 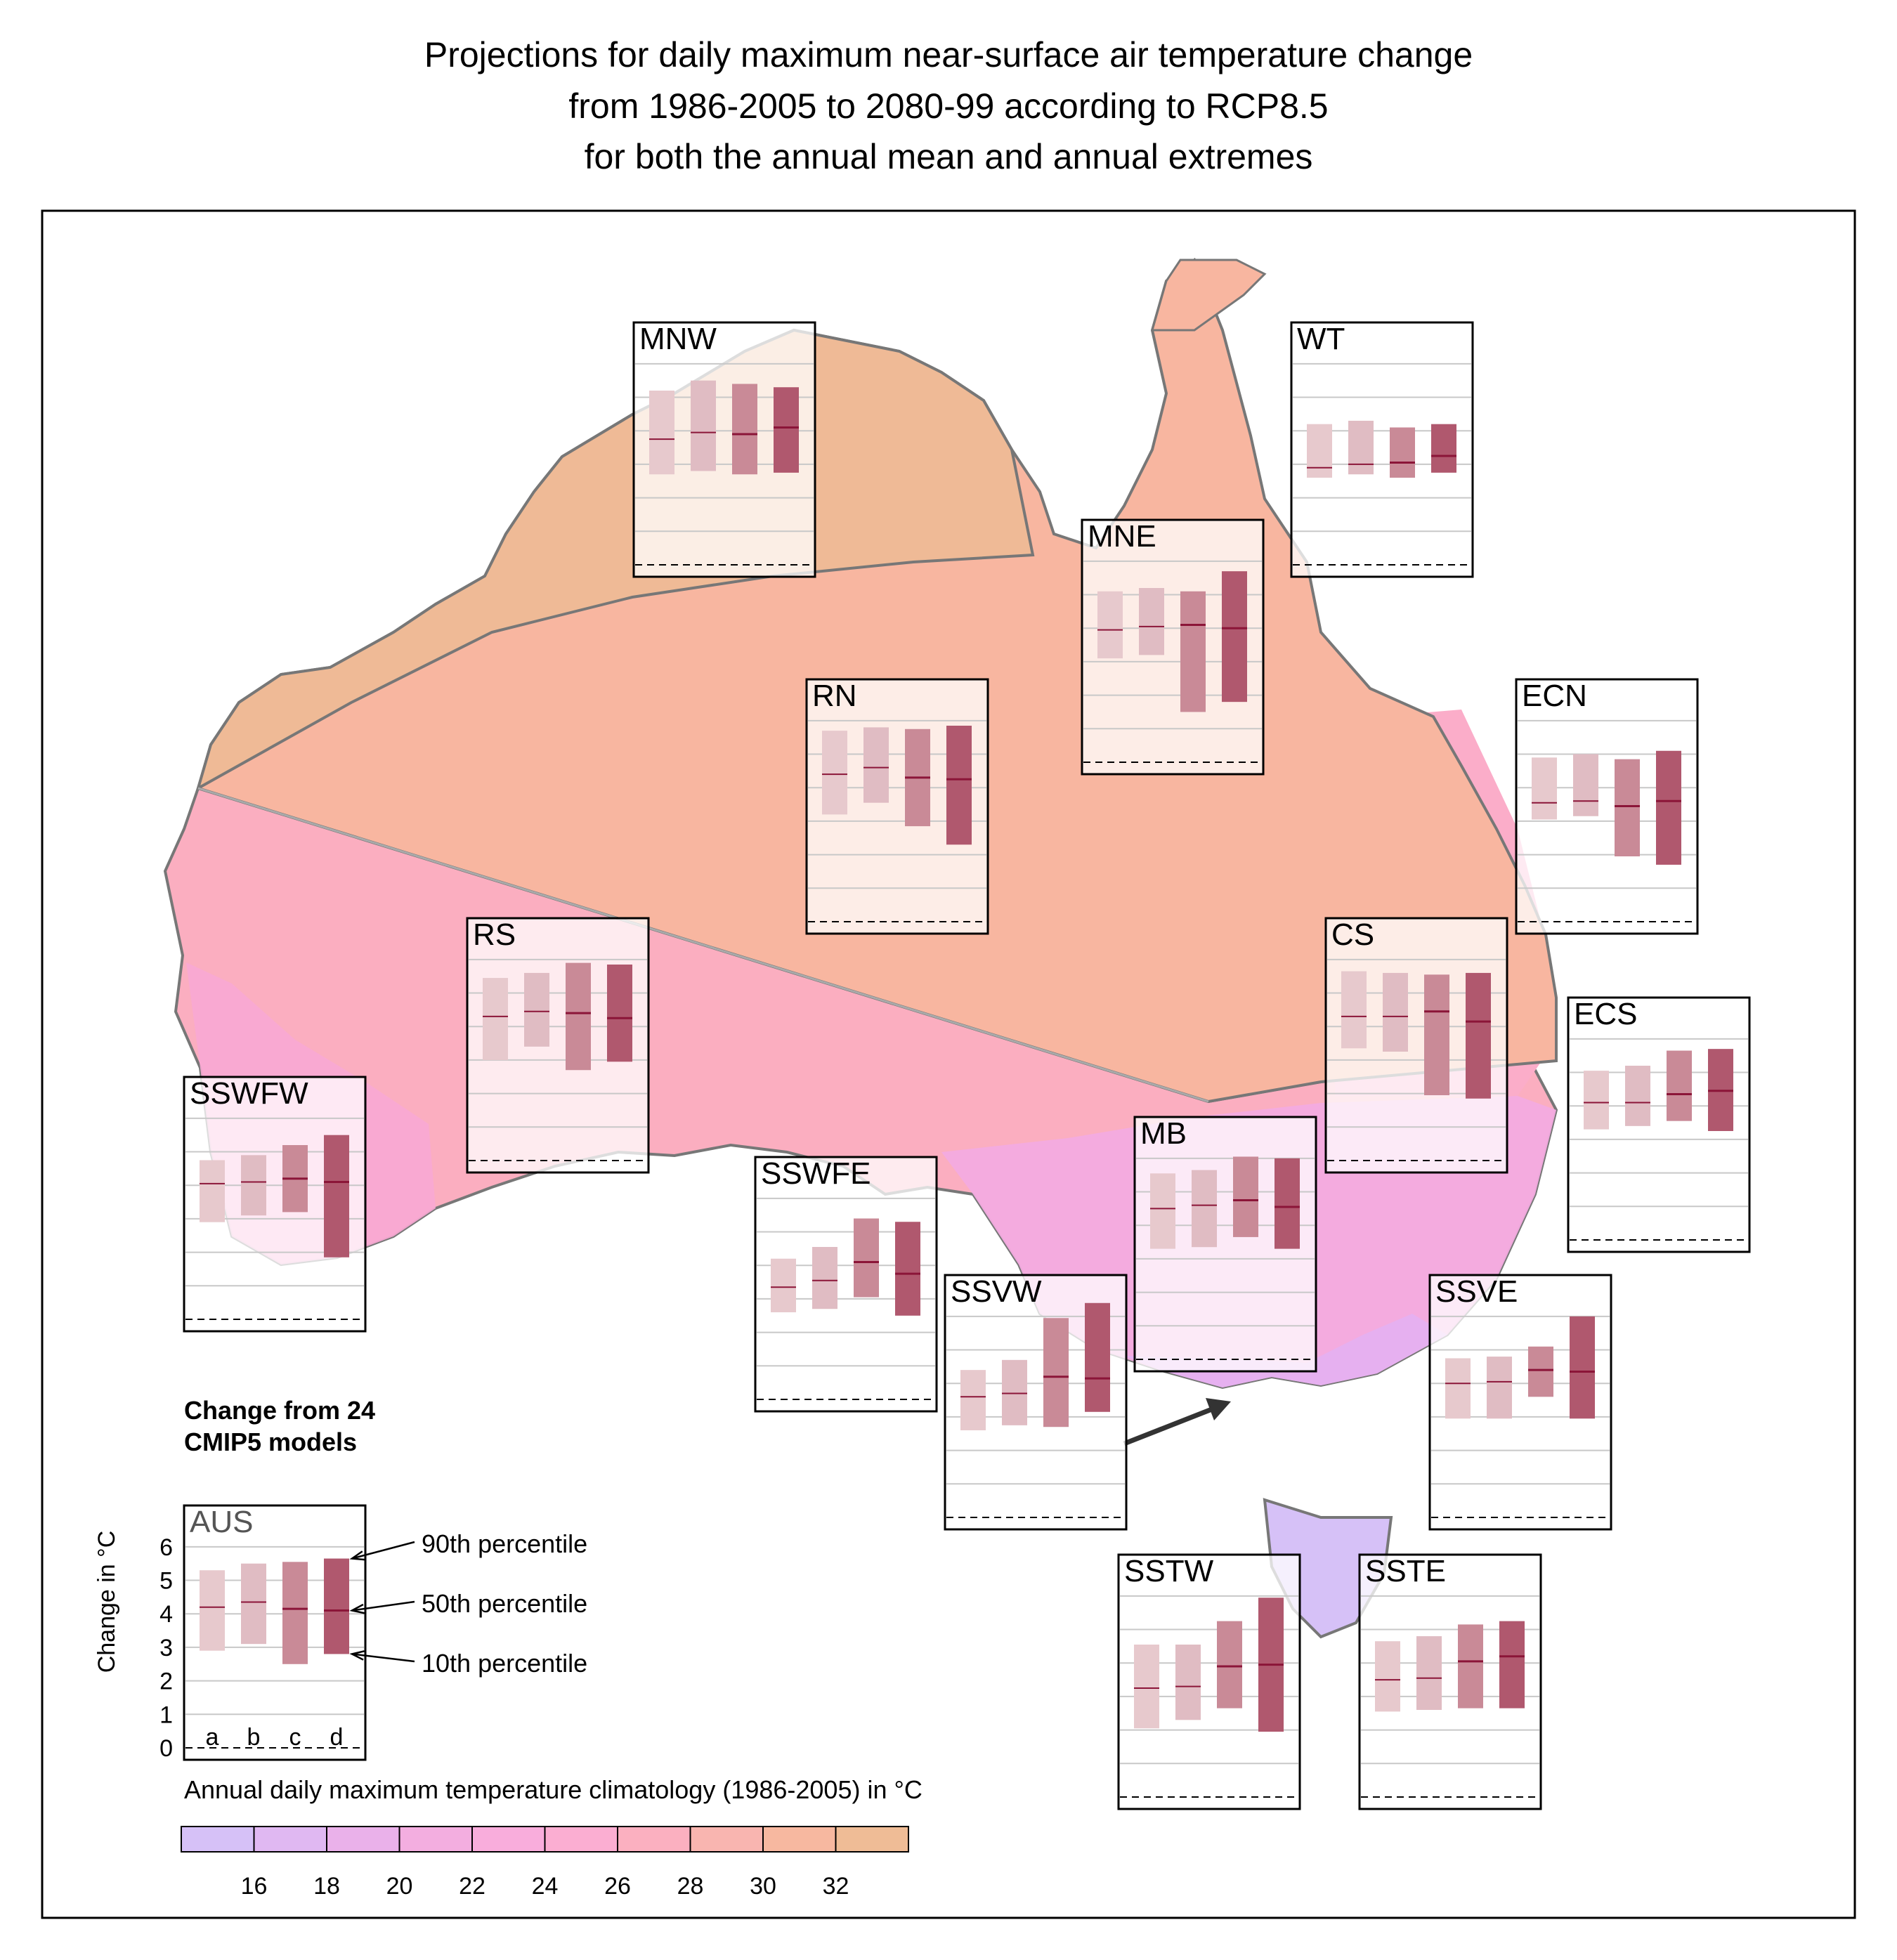 I want to click on region-label: RN, so click(x=834, y=696).